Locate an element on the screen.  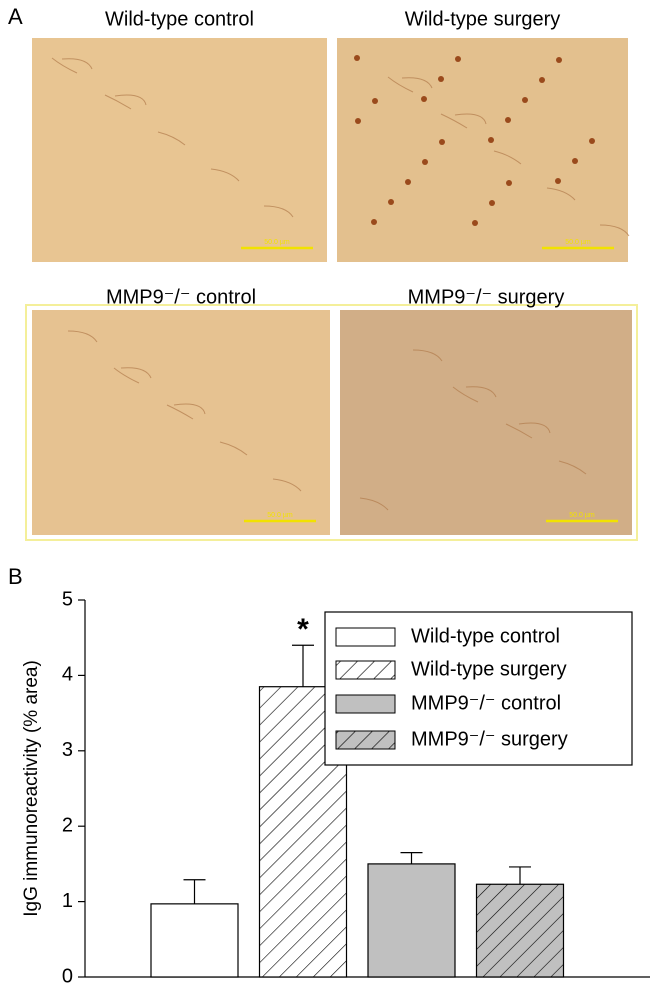
image-title: MMP9⁻/⁻ surgery is located at coordinates (486, 297).